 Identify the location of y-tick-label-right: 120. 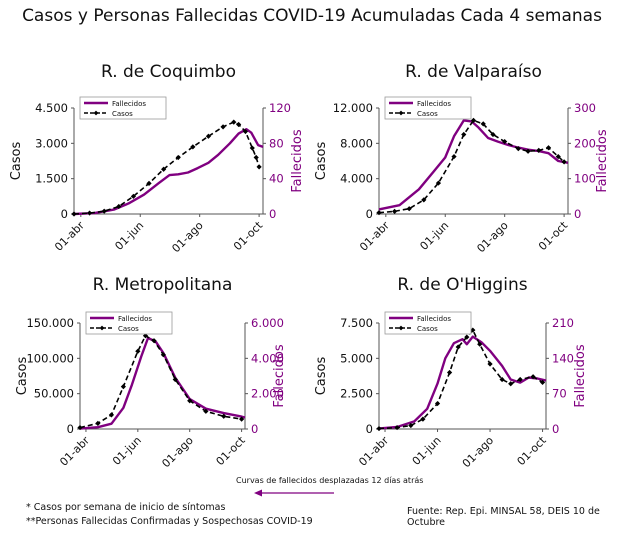
(280, 108).